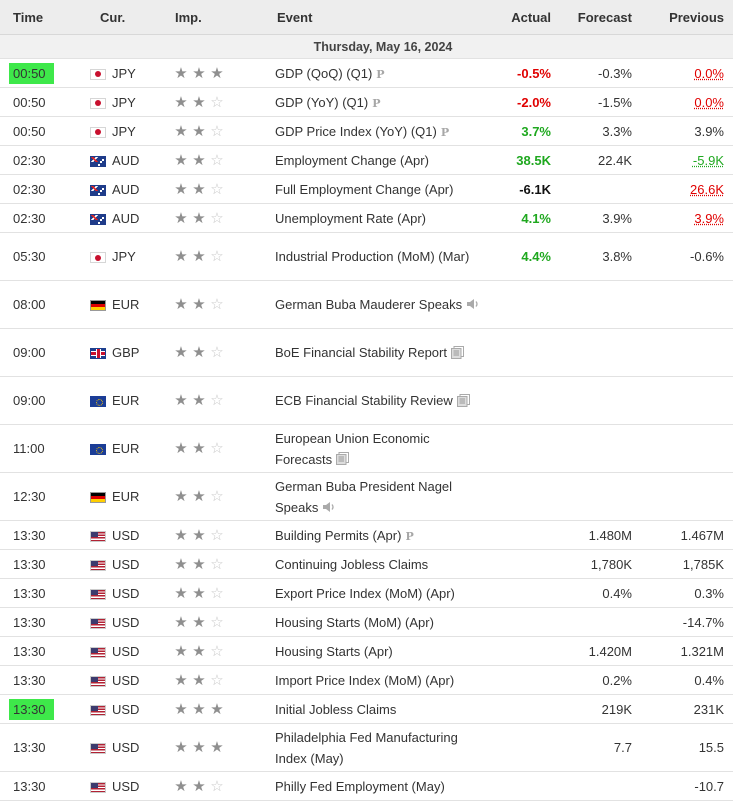  What do you see at coordinates (336, 709) in the screenshot?
I see `event-name: Initial Jobless Claims` at bounding box center [336, 709].